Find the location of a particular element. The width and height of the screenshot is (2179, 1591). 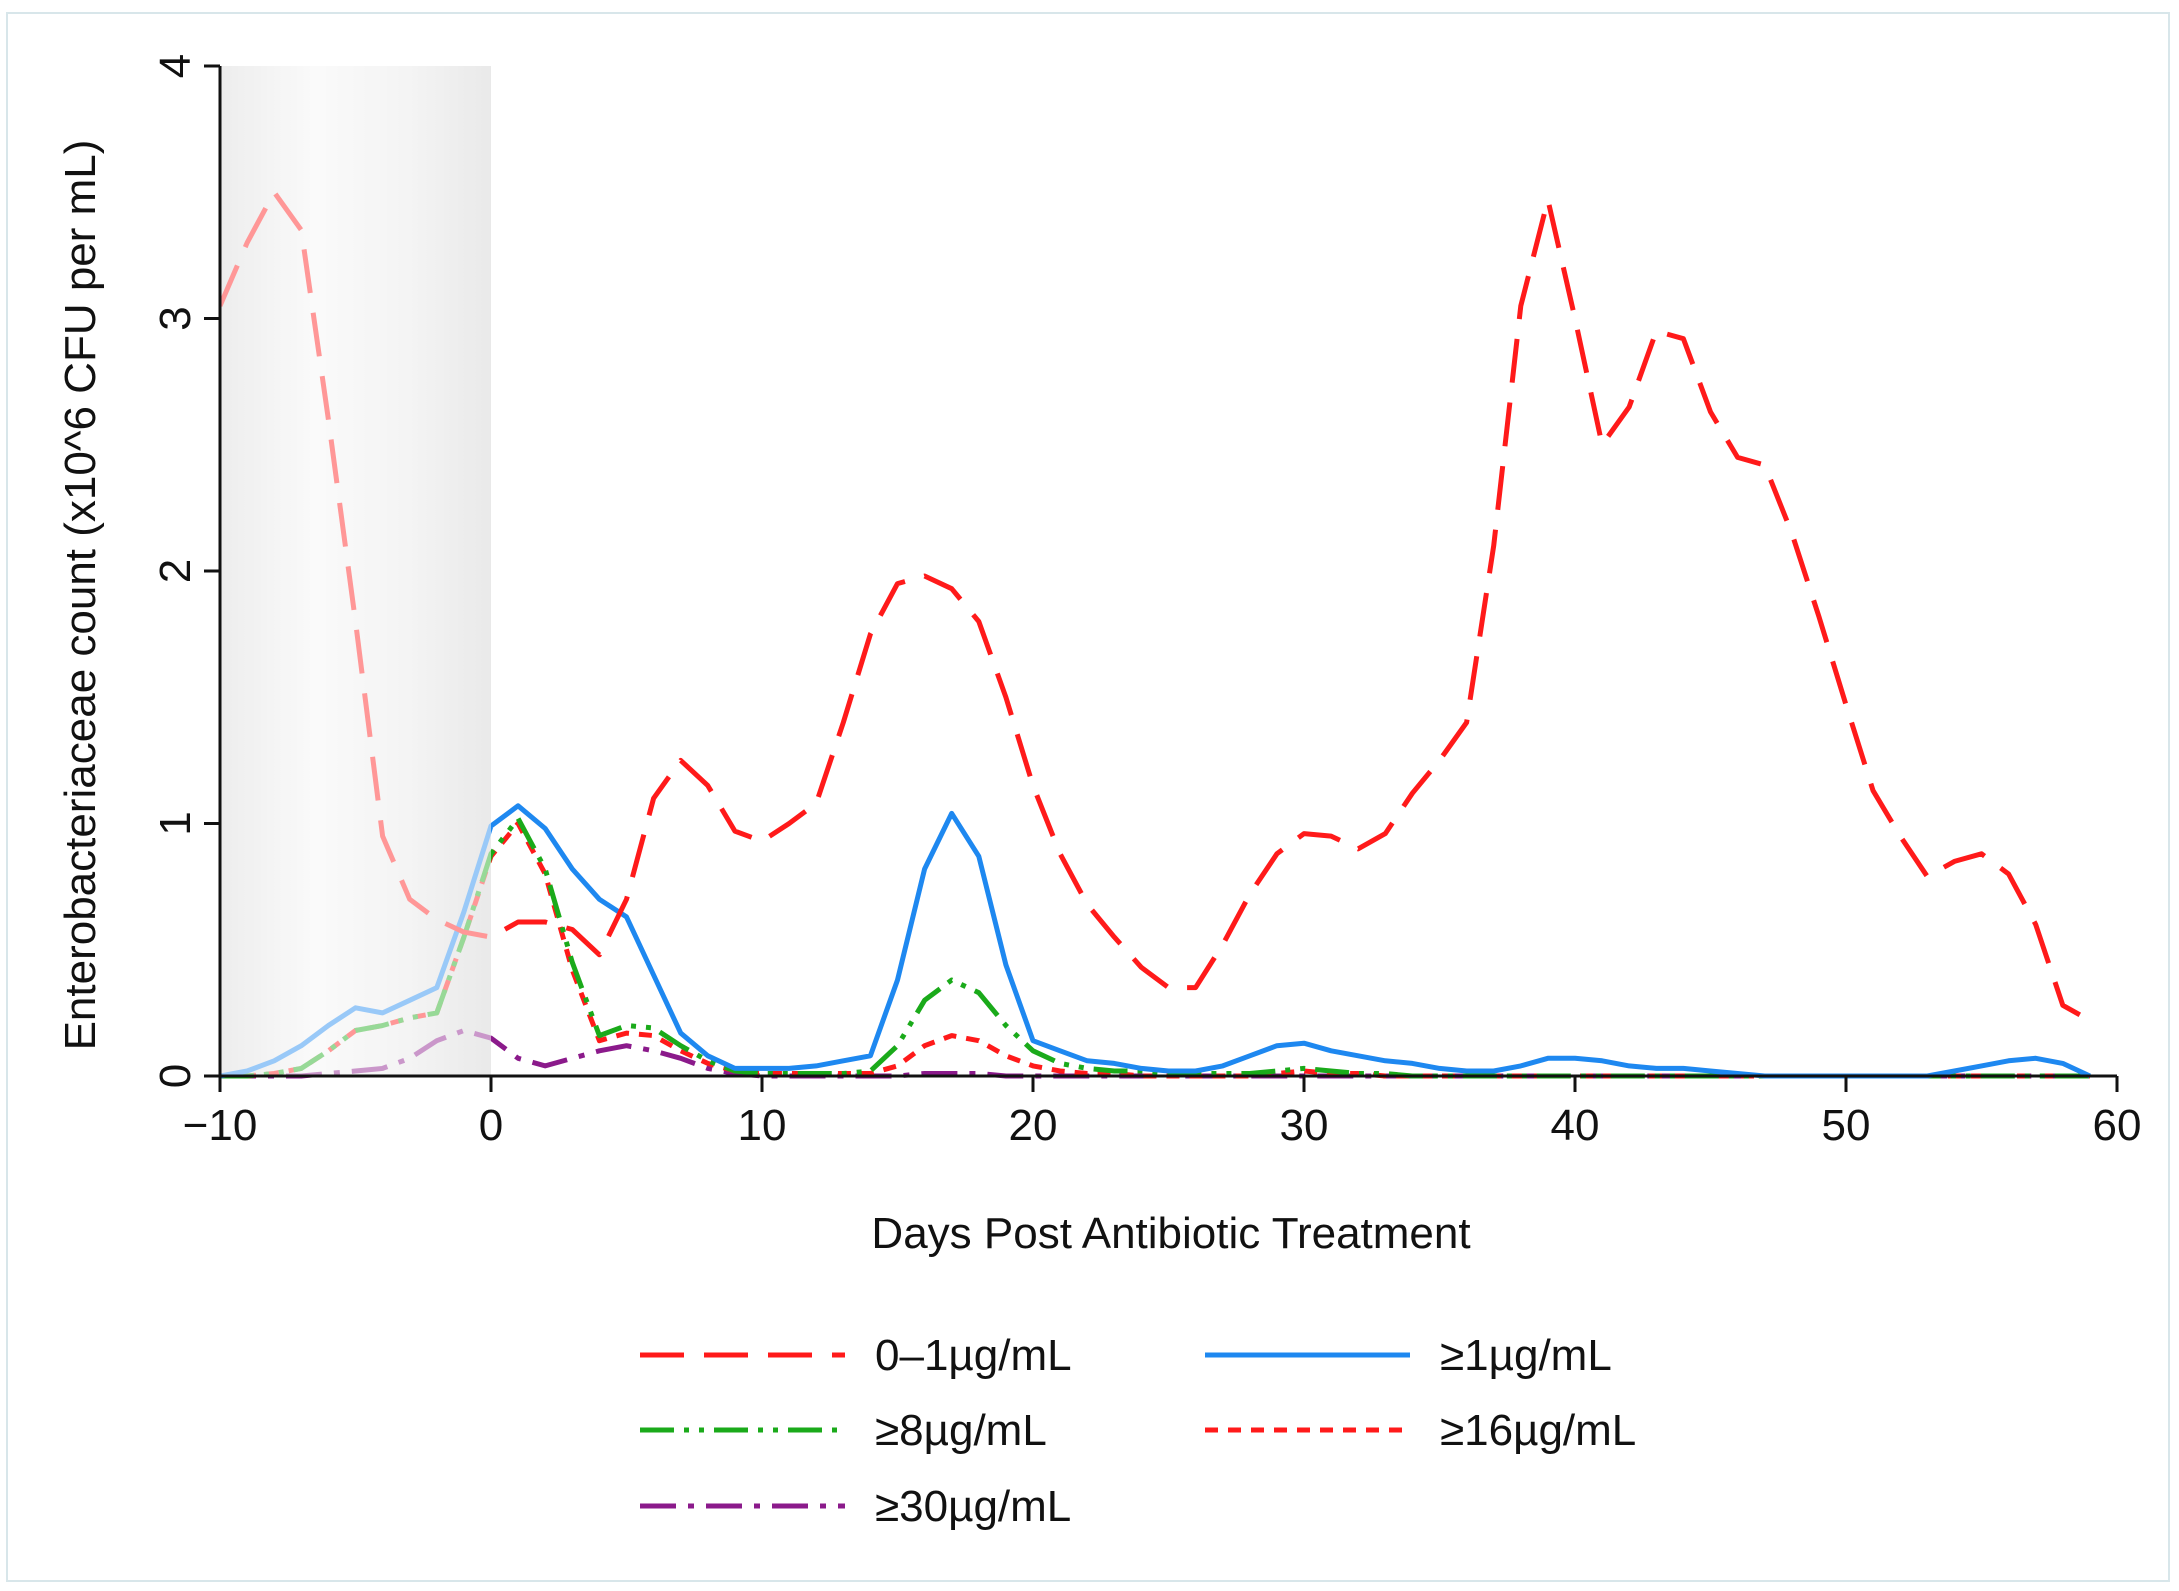

legend: 0–1µg/mL ≥1µg/mL ≥8µg/mL ≥16µg/mL ≥30µg/mL is located at coordinates (1170, 1426).